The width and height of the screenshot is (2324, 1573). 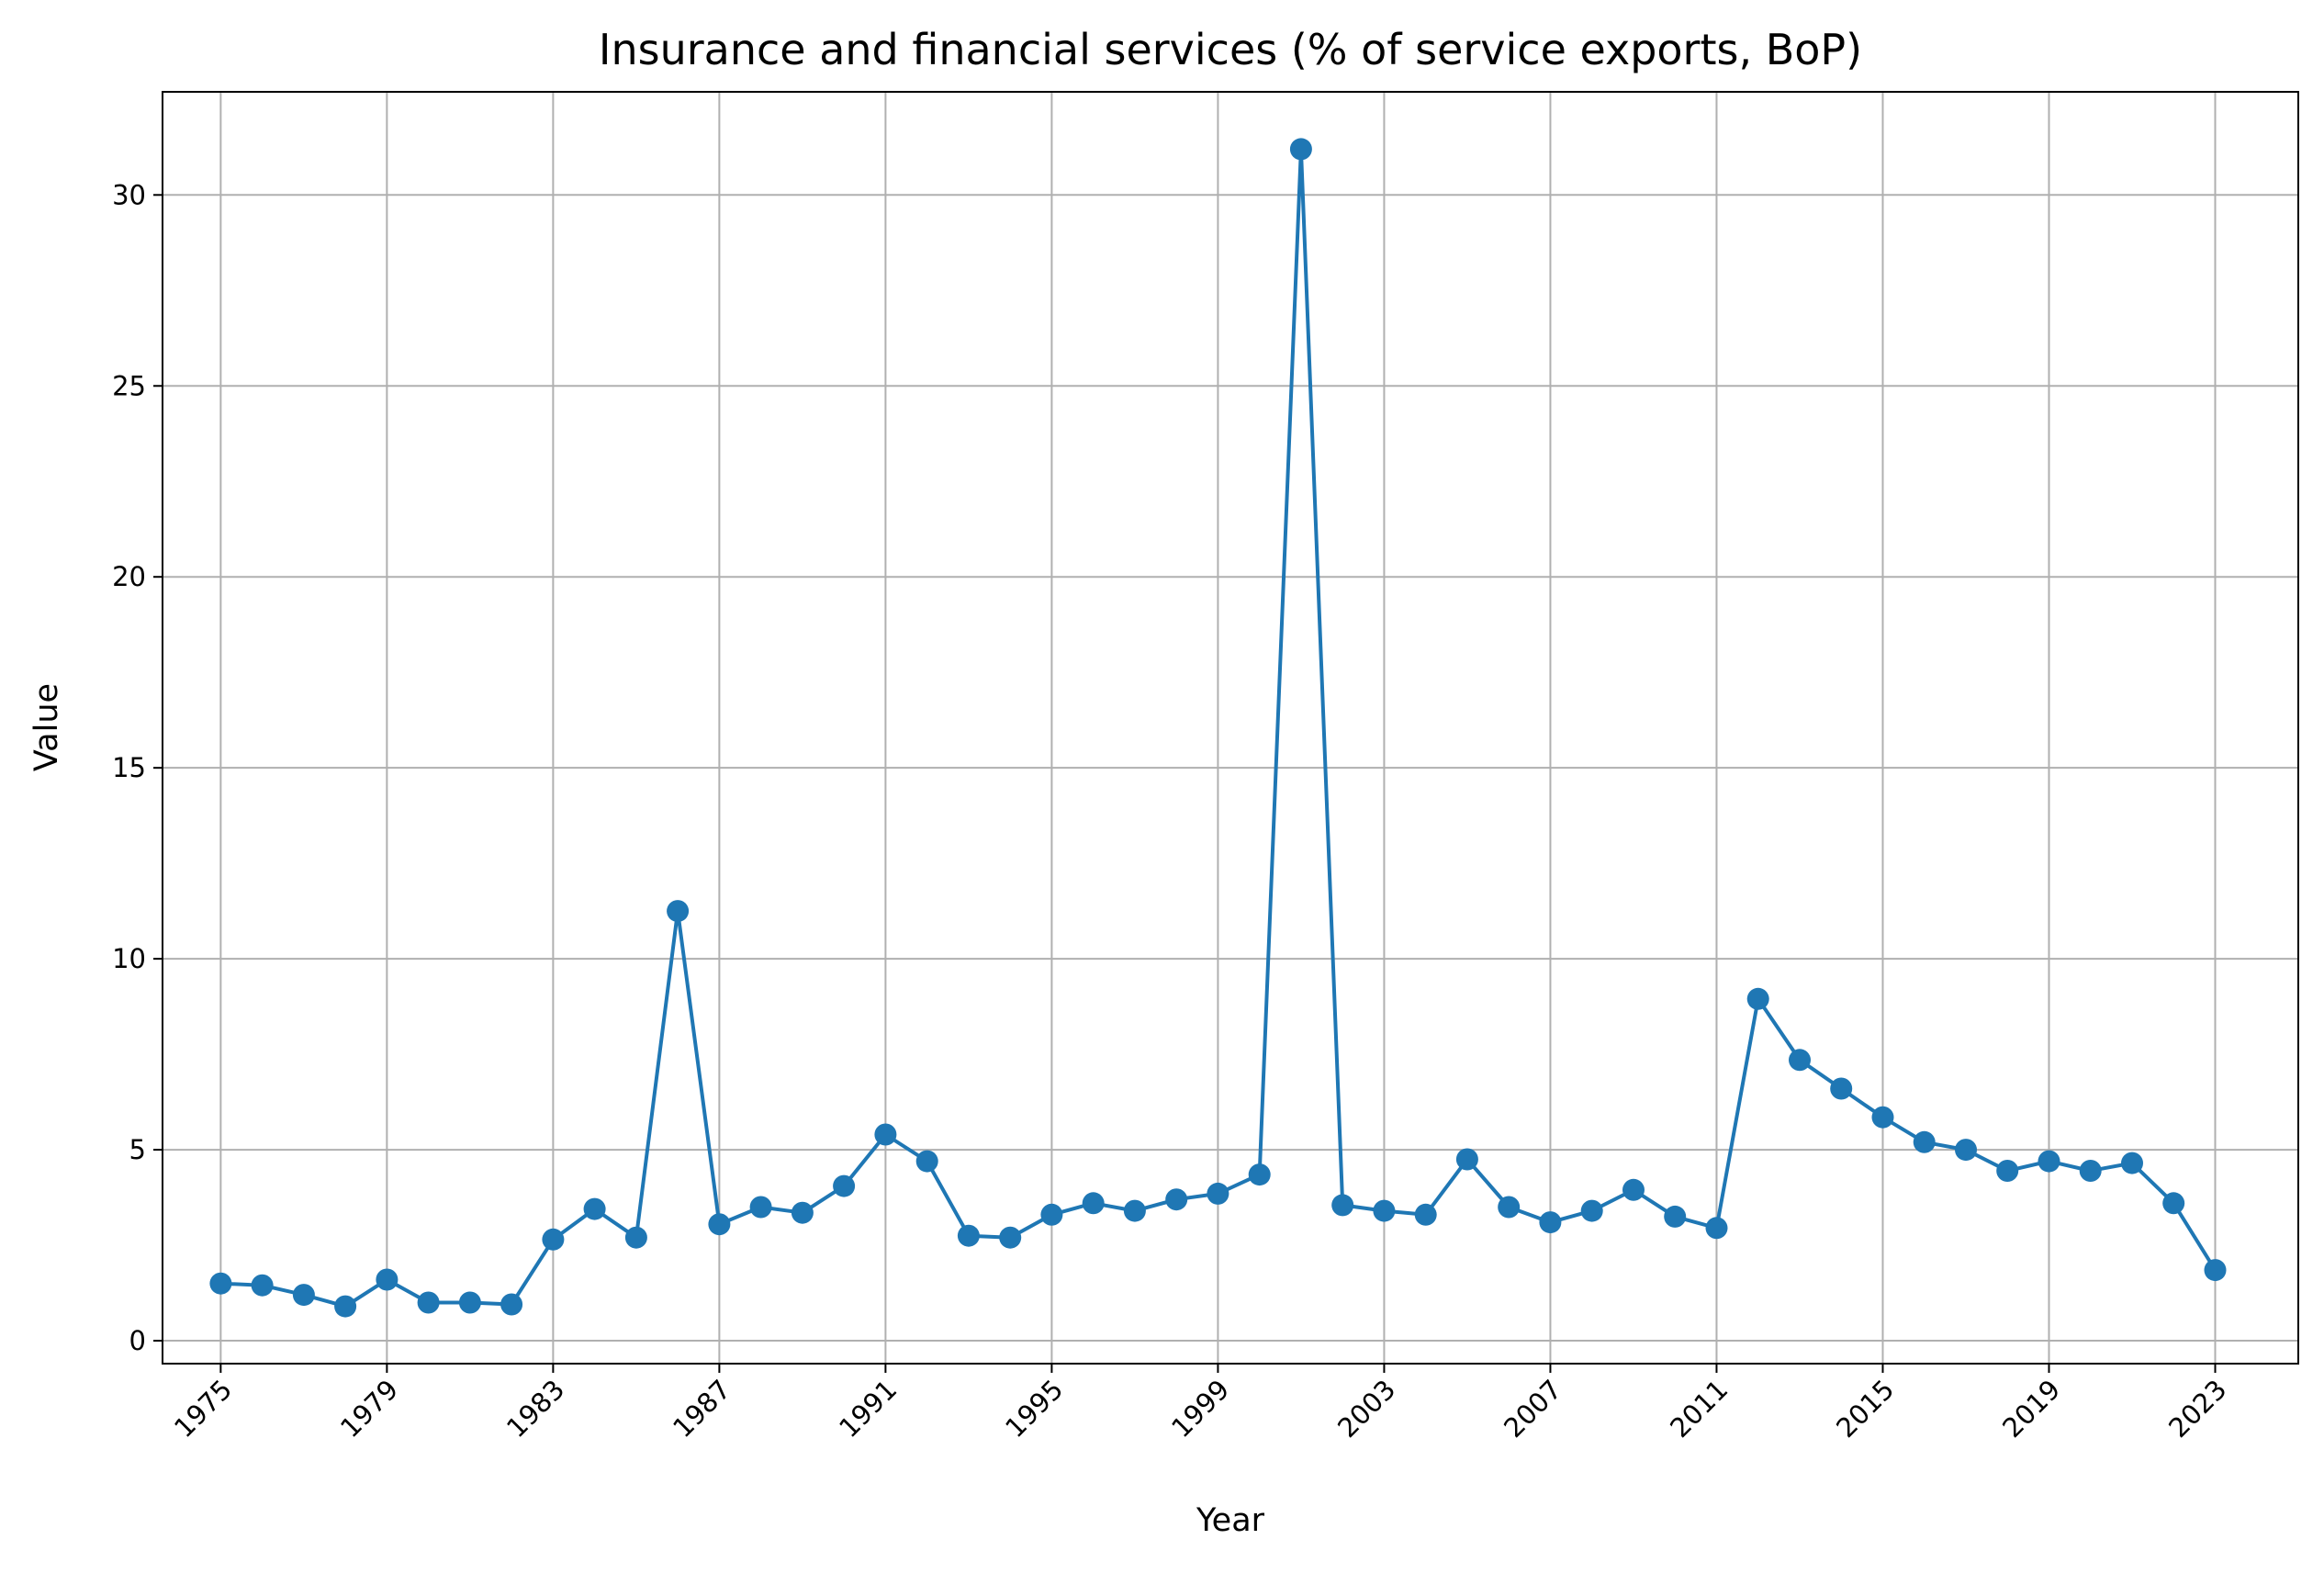 What do you see at coordinates (1230, 1520) in the screenshot?
I see `x-axis-title: Year` at bounding box center [1230, 1520].